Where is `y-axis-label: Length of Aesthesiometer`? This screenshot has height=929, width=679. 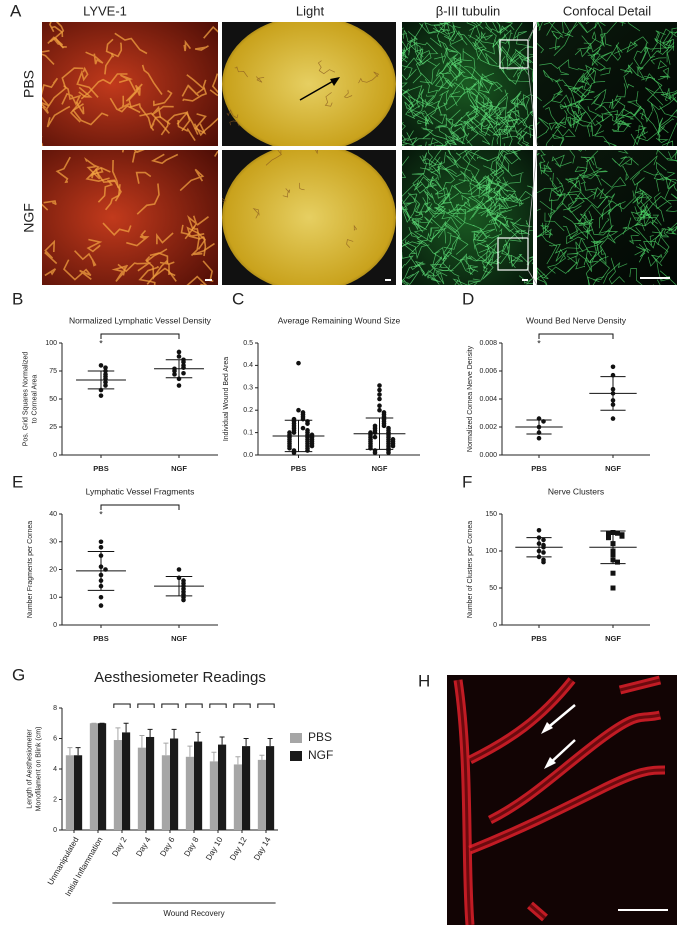
y-axis-label: Length of Aesthesiometer is located at coordinates (29, 769).